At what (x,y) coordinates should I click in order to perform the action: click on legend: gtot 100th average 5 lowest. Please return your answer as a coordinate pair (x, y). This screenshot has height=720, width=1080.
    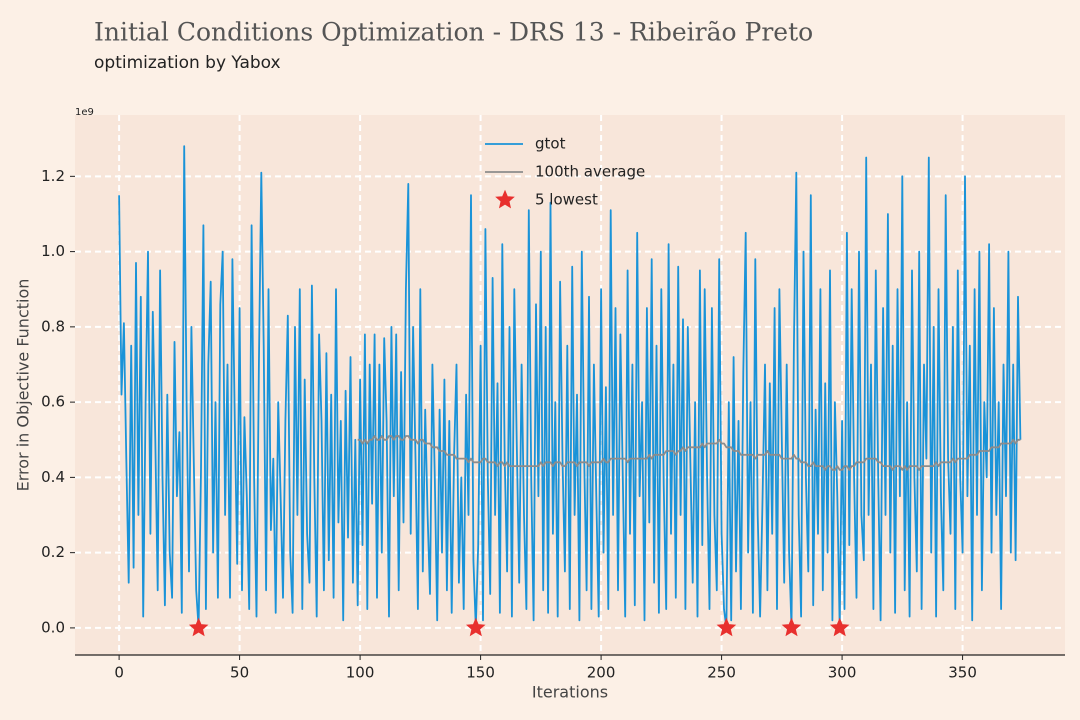
    Looking at the image, I should click on (565, 172).